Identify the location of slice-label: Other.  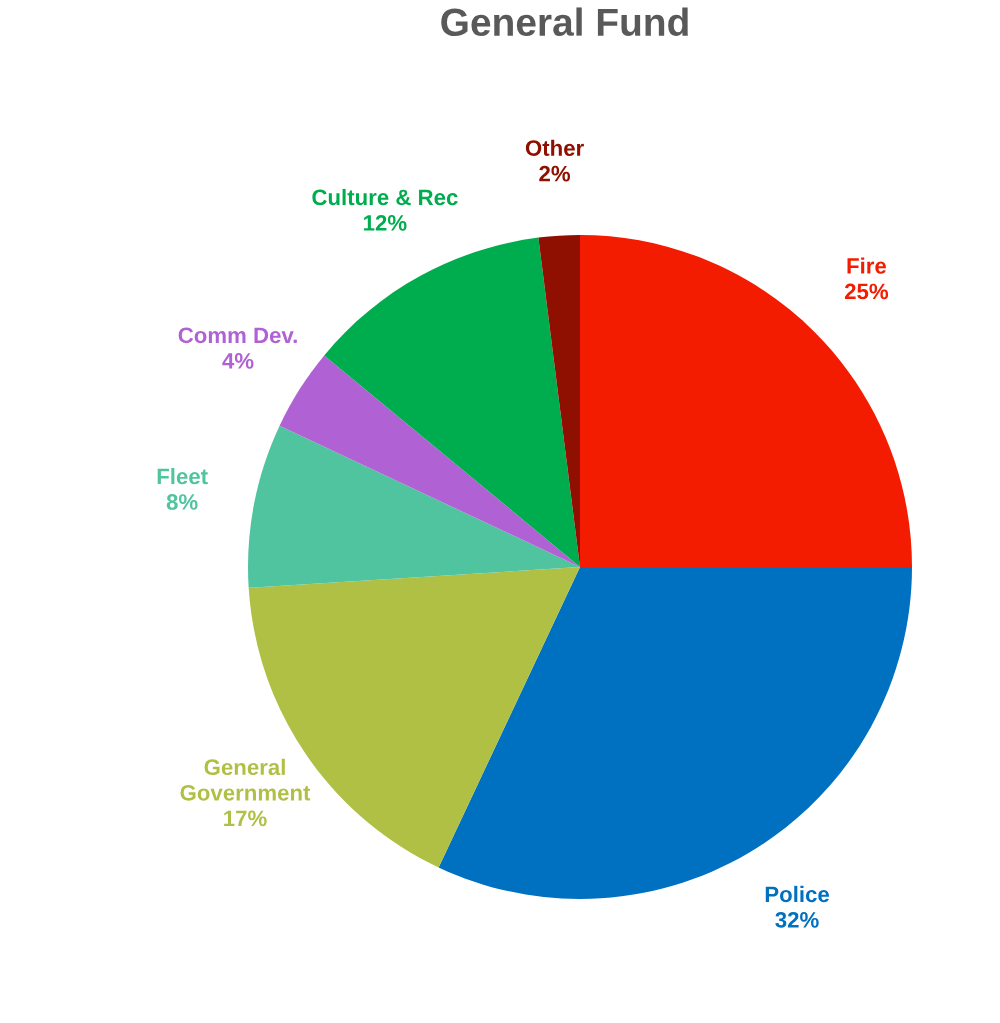
(554, 147).